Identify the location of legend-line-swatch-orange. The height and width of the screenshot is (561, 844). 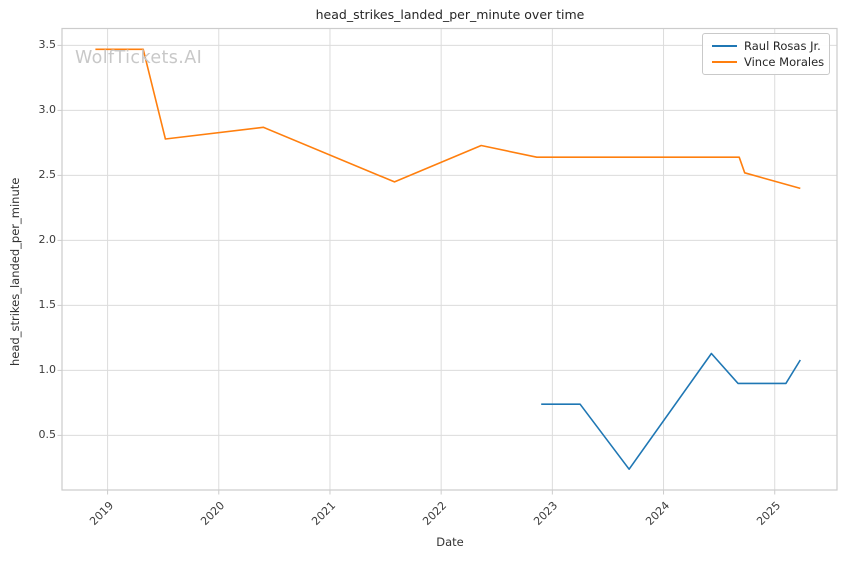
(724, 62).